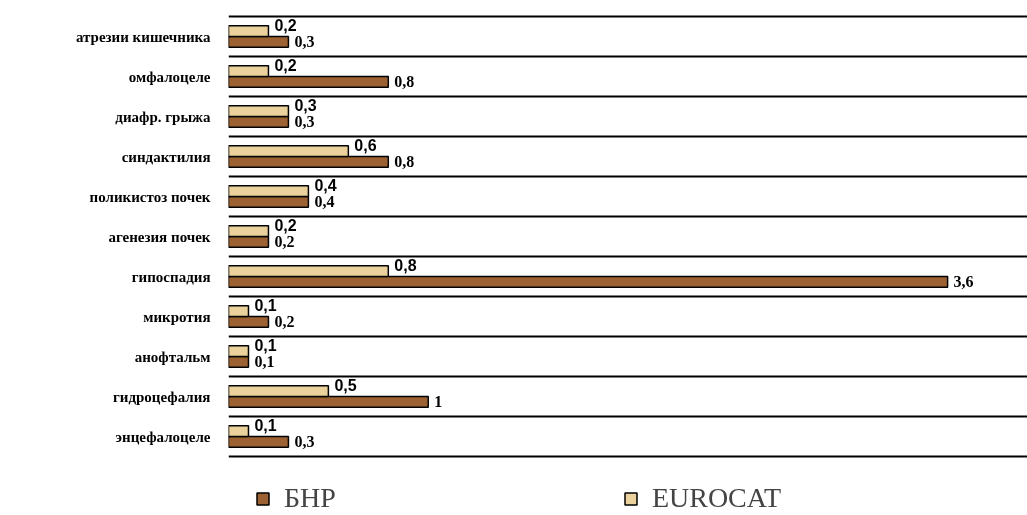 The image size is (1027, 515). What do you see at coordinates (163, 436) in the screenshot?
I see `y-tick-label: энцефалоцеле` at bounding box center [163, 436].